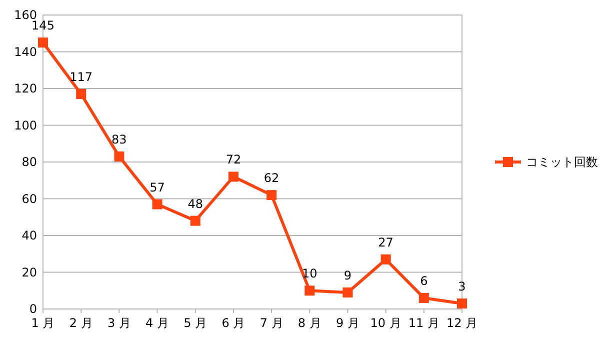 This screenshot has width=605, height=340. What do you see at coordinates (310, 323) in the screenshot?
I see `x-tick-label: 8 月` at bounding box center [310, 323].